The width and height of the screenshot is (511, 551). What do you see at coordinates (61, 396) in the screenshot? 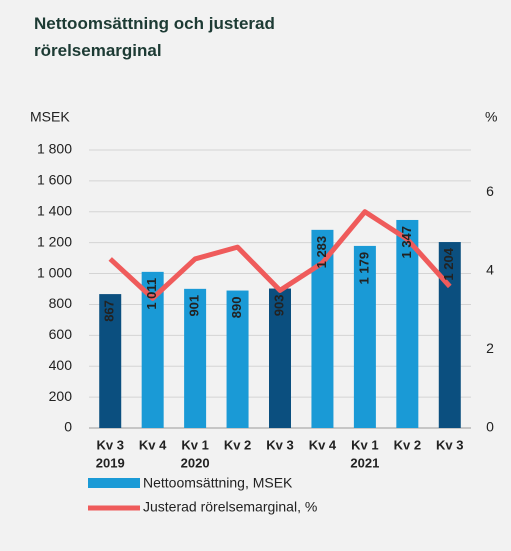
I see `y-tick-label: 200` at bounding box center [61, 396].